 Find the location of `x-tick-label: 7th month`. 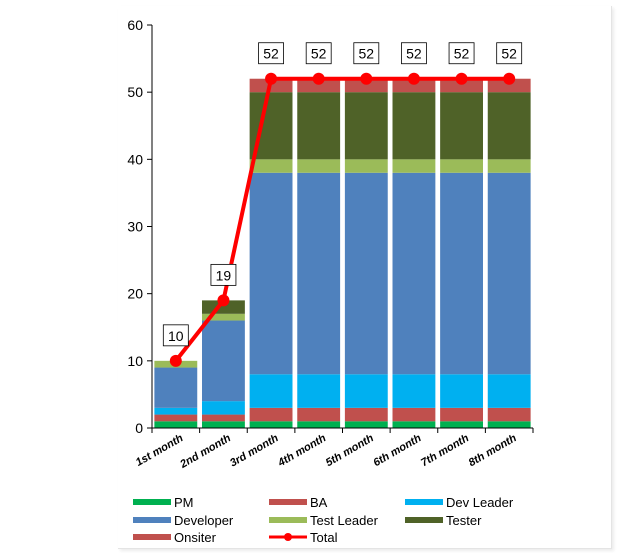

x-tick-label: 7th month is located at coordinates (445, 450).